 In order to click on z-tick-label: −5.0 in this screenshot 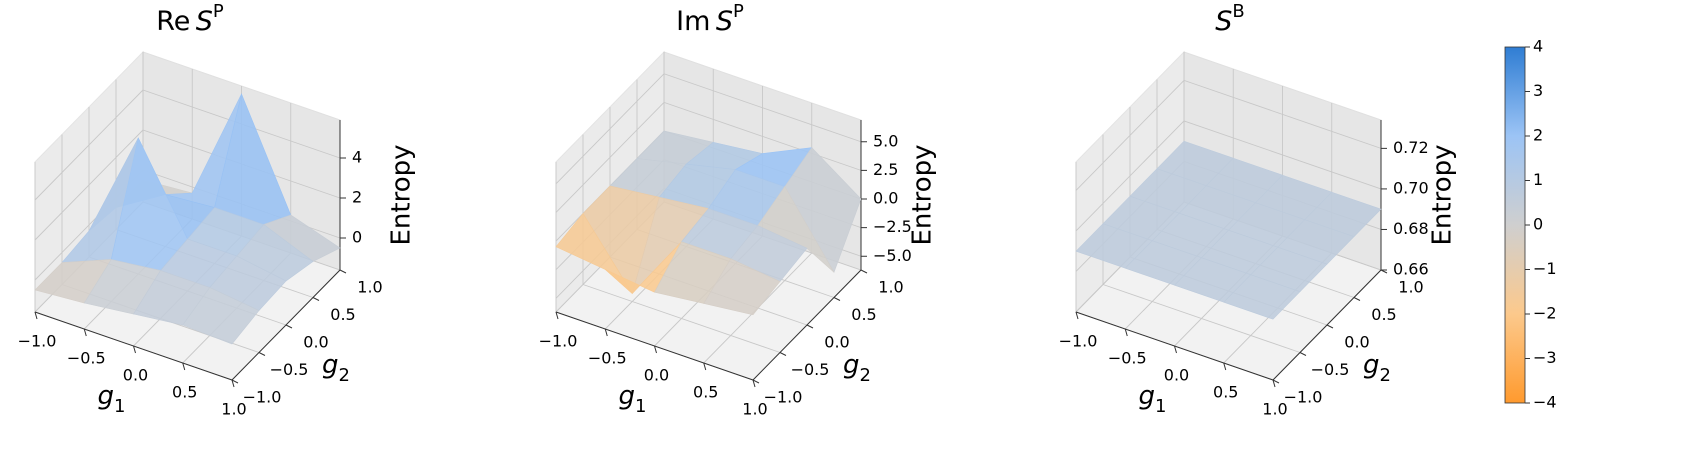, I will do `click(892, 255)`.